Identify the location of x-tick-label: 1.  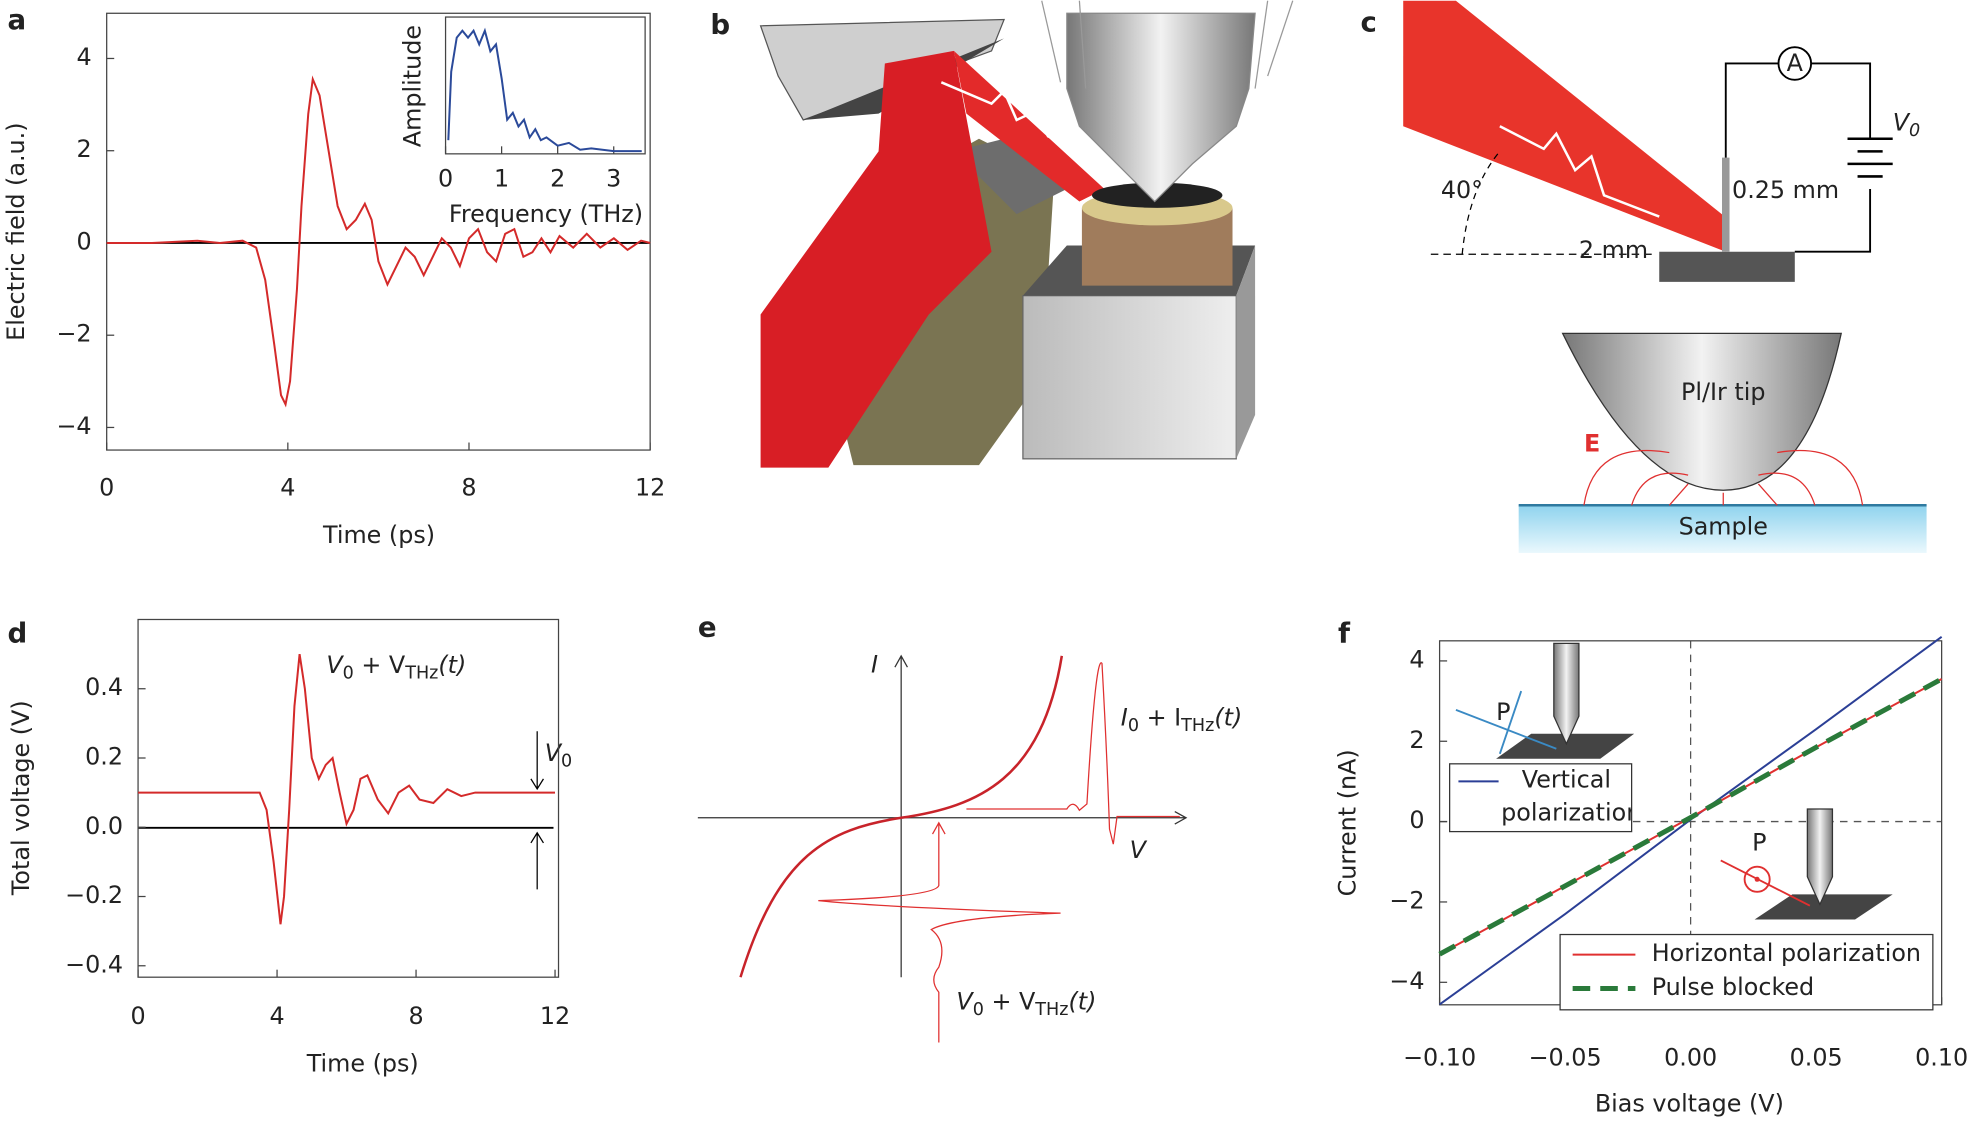
(501, 179).